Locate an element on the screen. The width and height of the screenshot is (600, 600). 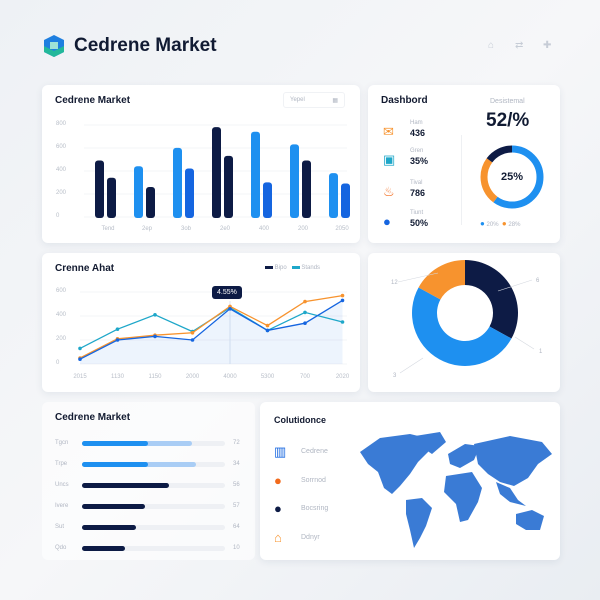
donut-legend: ● 20% ● 28% is located at coordinates (500, 223).